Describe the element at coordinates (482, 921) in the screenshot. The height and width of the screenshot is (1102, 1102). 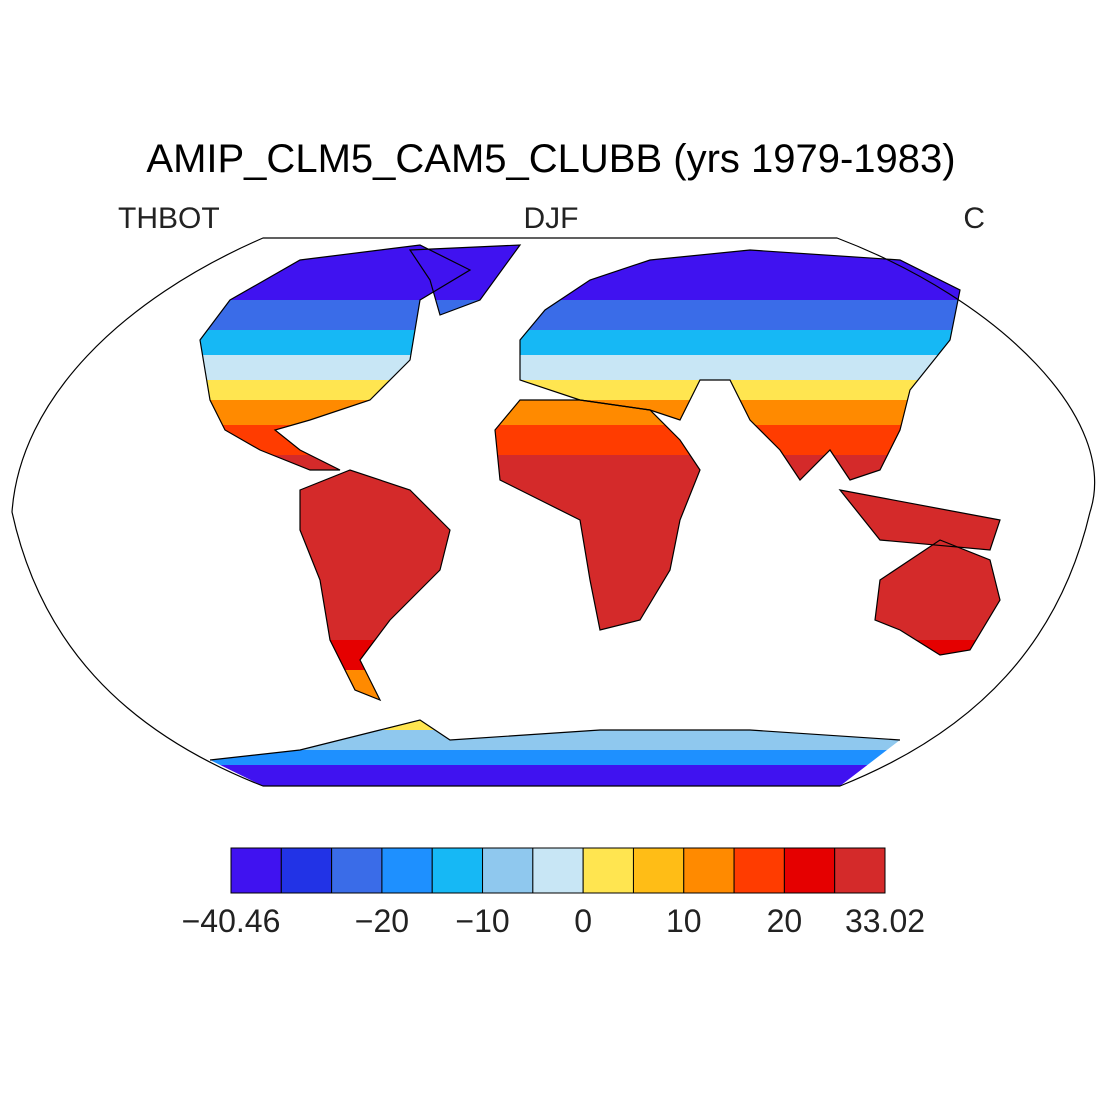
I see `colorbar-label: −10` at that location.